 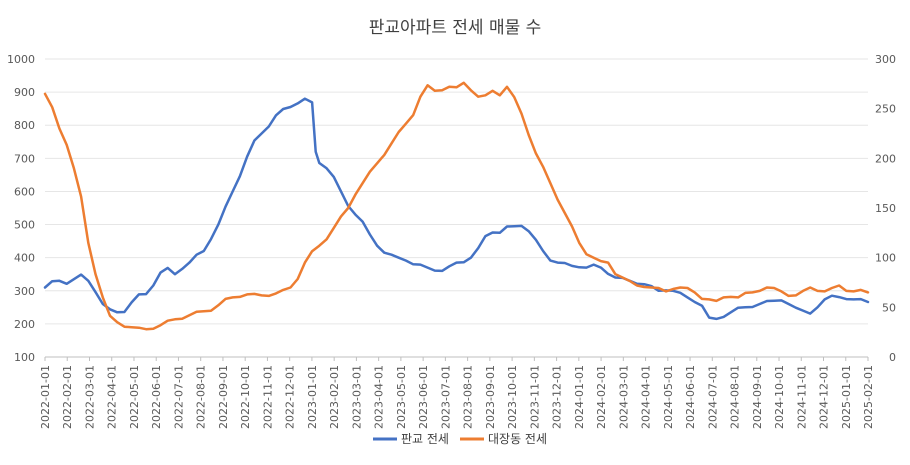 What do you see at coordinates (885, 158) in the screenshot?
I see `y-right-tick-label: 200` at bounding box center [885, 158].